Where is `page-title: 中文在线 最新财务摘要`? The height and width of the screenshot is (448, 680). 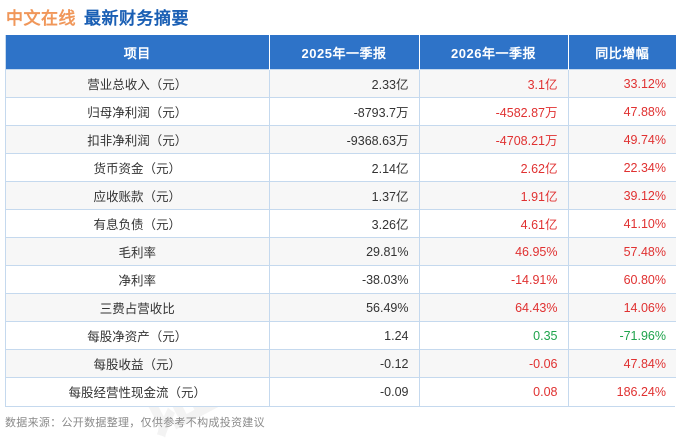
page-title: 中文在线 最新财务摘要 is located at coordinates (340, 15).